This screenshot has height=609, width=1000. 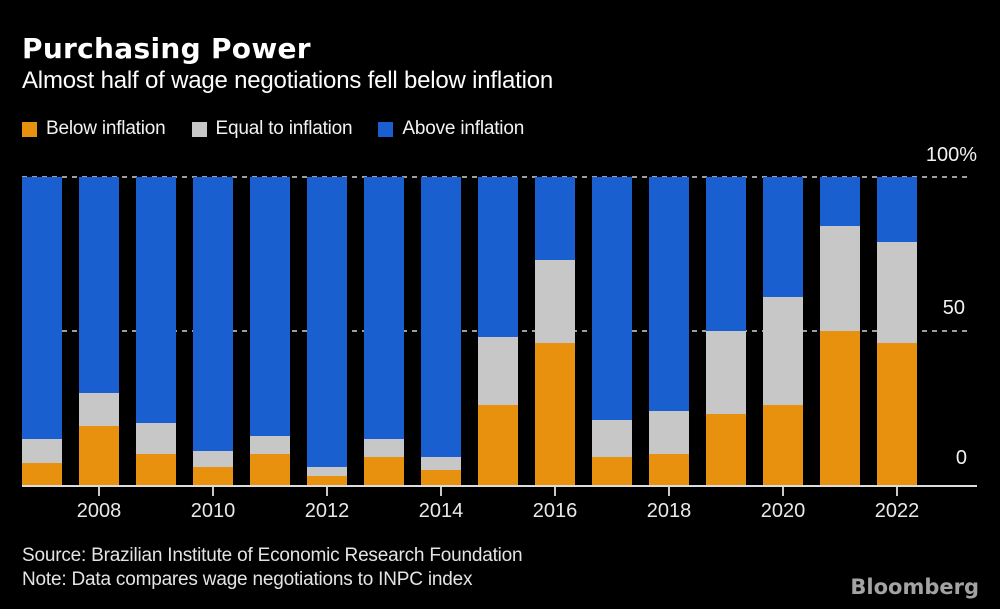 What do you see at coordinates (783, 491) in the screenshot?
I see `x-tick-2020` at bounding box center [783, 491].